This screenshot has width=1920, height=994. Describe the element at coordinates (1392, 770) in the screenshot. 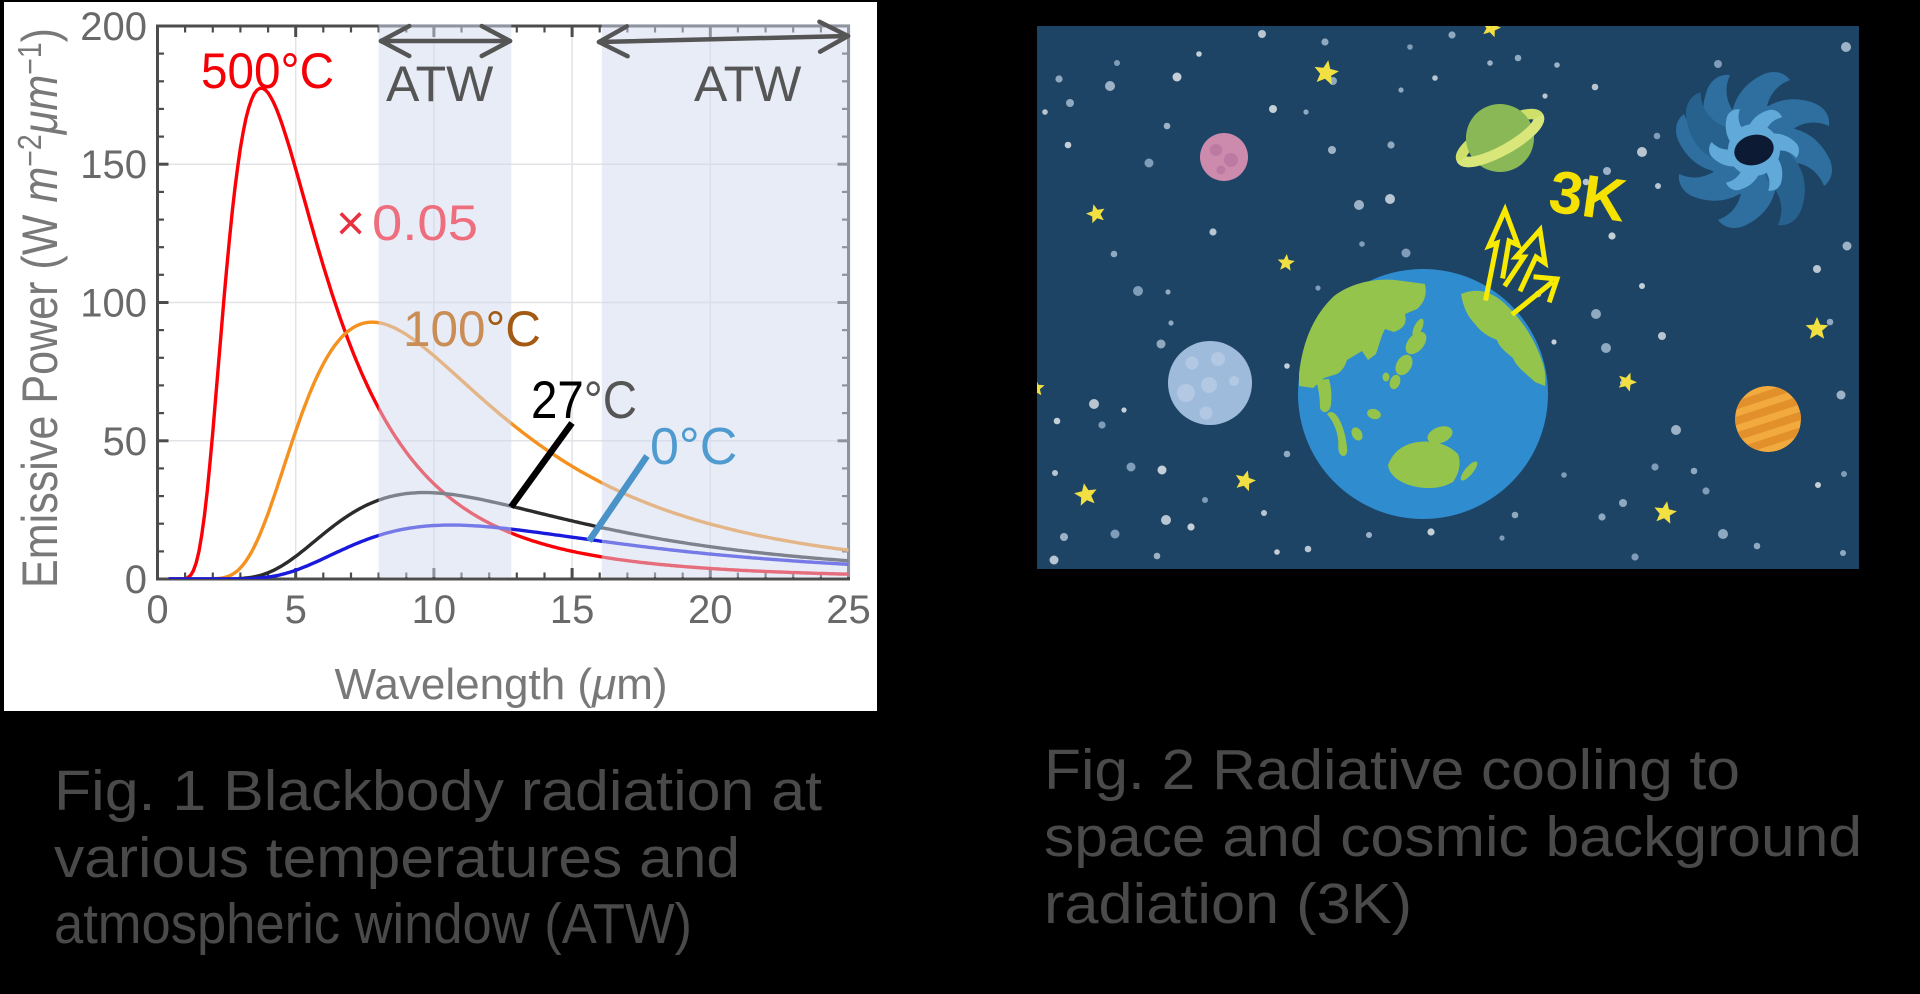

I see `svg-text: Fig. 2 Radiative cooling to` at that location.